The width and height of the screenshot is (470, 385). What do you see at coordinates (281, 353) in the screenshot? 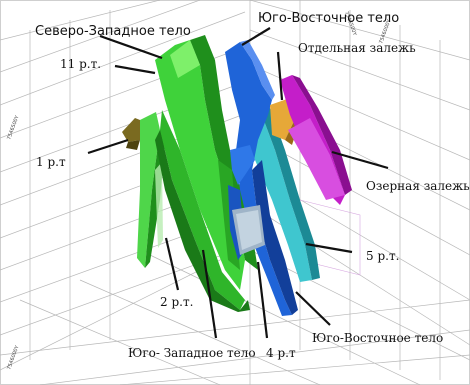
I see `label-ore-body-4: 4 р.т` at bounding box center [281, 353].